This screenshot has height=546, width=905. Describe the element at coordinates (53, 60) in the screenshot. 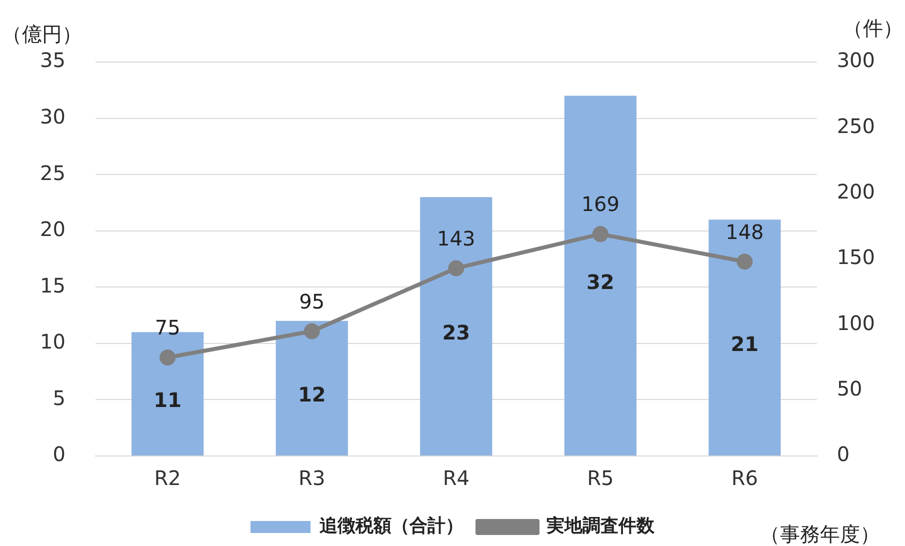

I see `y-tick-label: 35` at that location.